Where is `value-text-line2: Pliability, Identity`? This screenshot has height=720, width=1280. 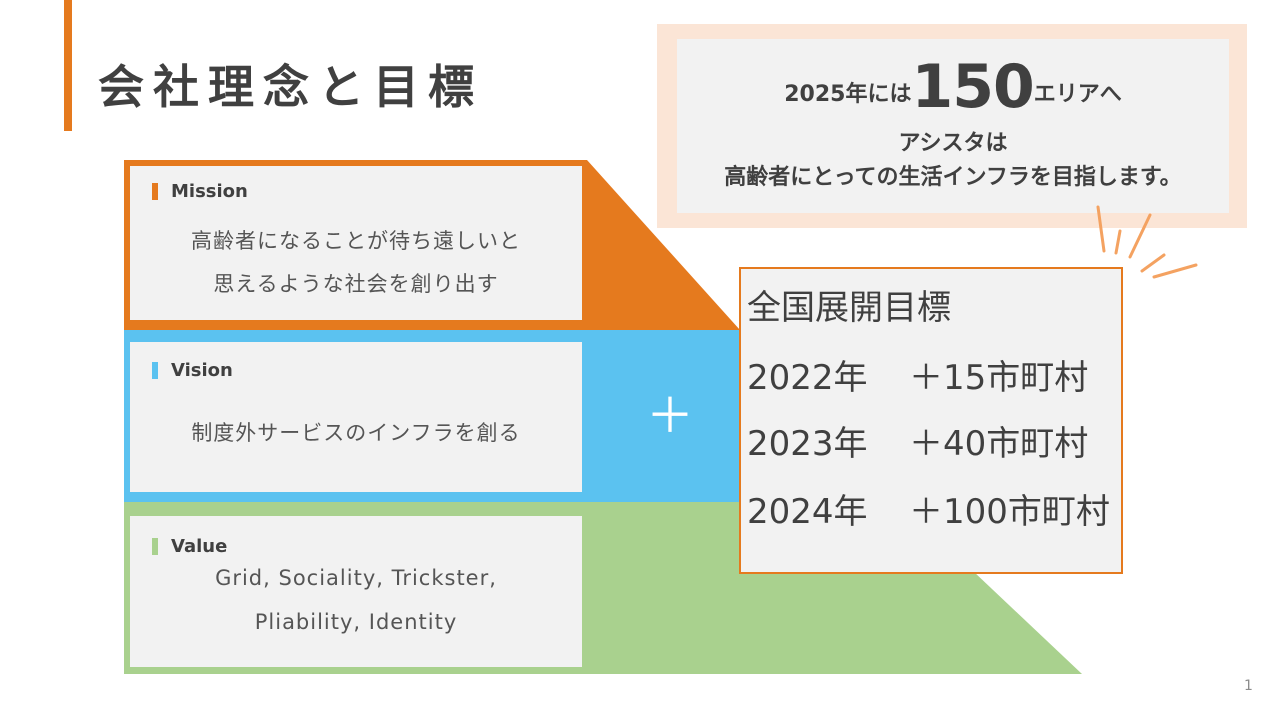 value-text-line2: Pliability, Identity is located at coordinates (356, 622).